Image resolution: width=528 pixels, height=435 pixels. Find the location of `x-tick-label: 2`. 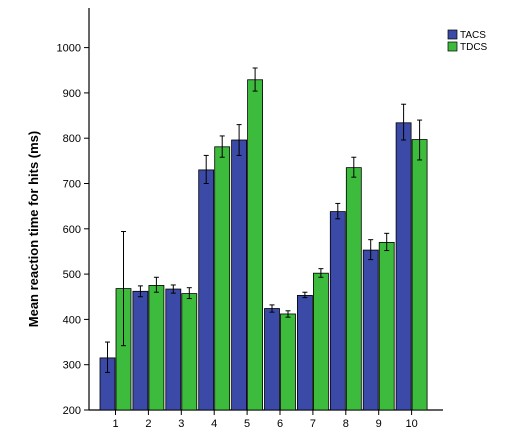

x-tick-label: 2 is located at coordinates (148, 424).